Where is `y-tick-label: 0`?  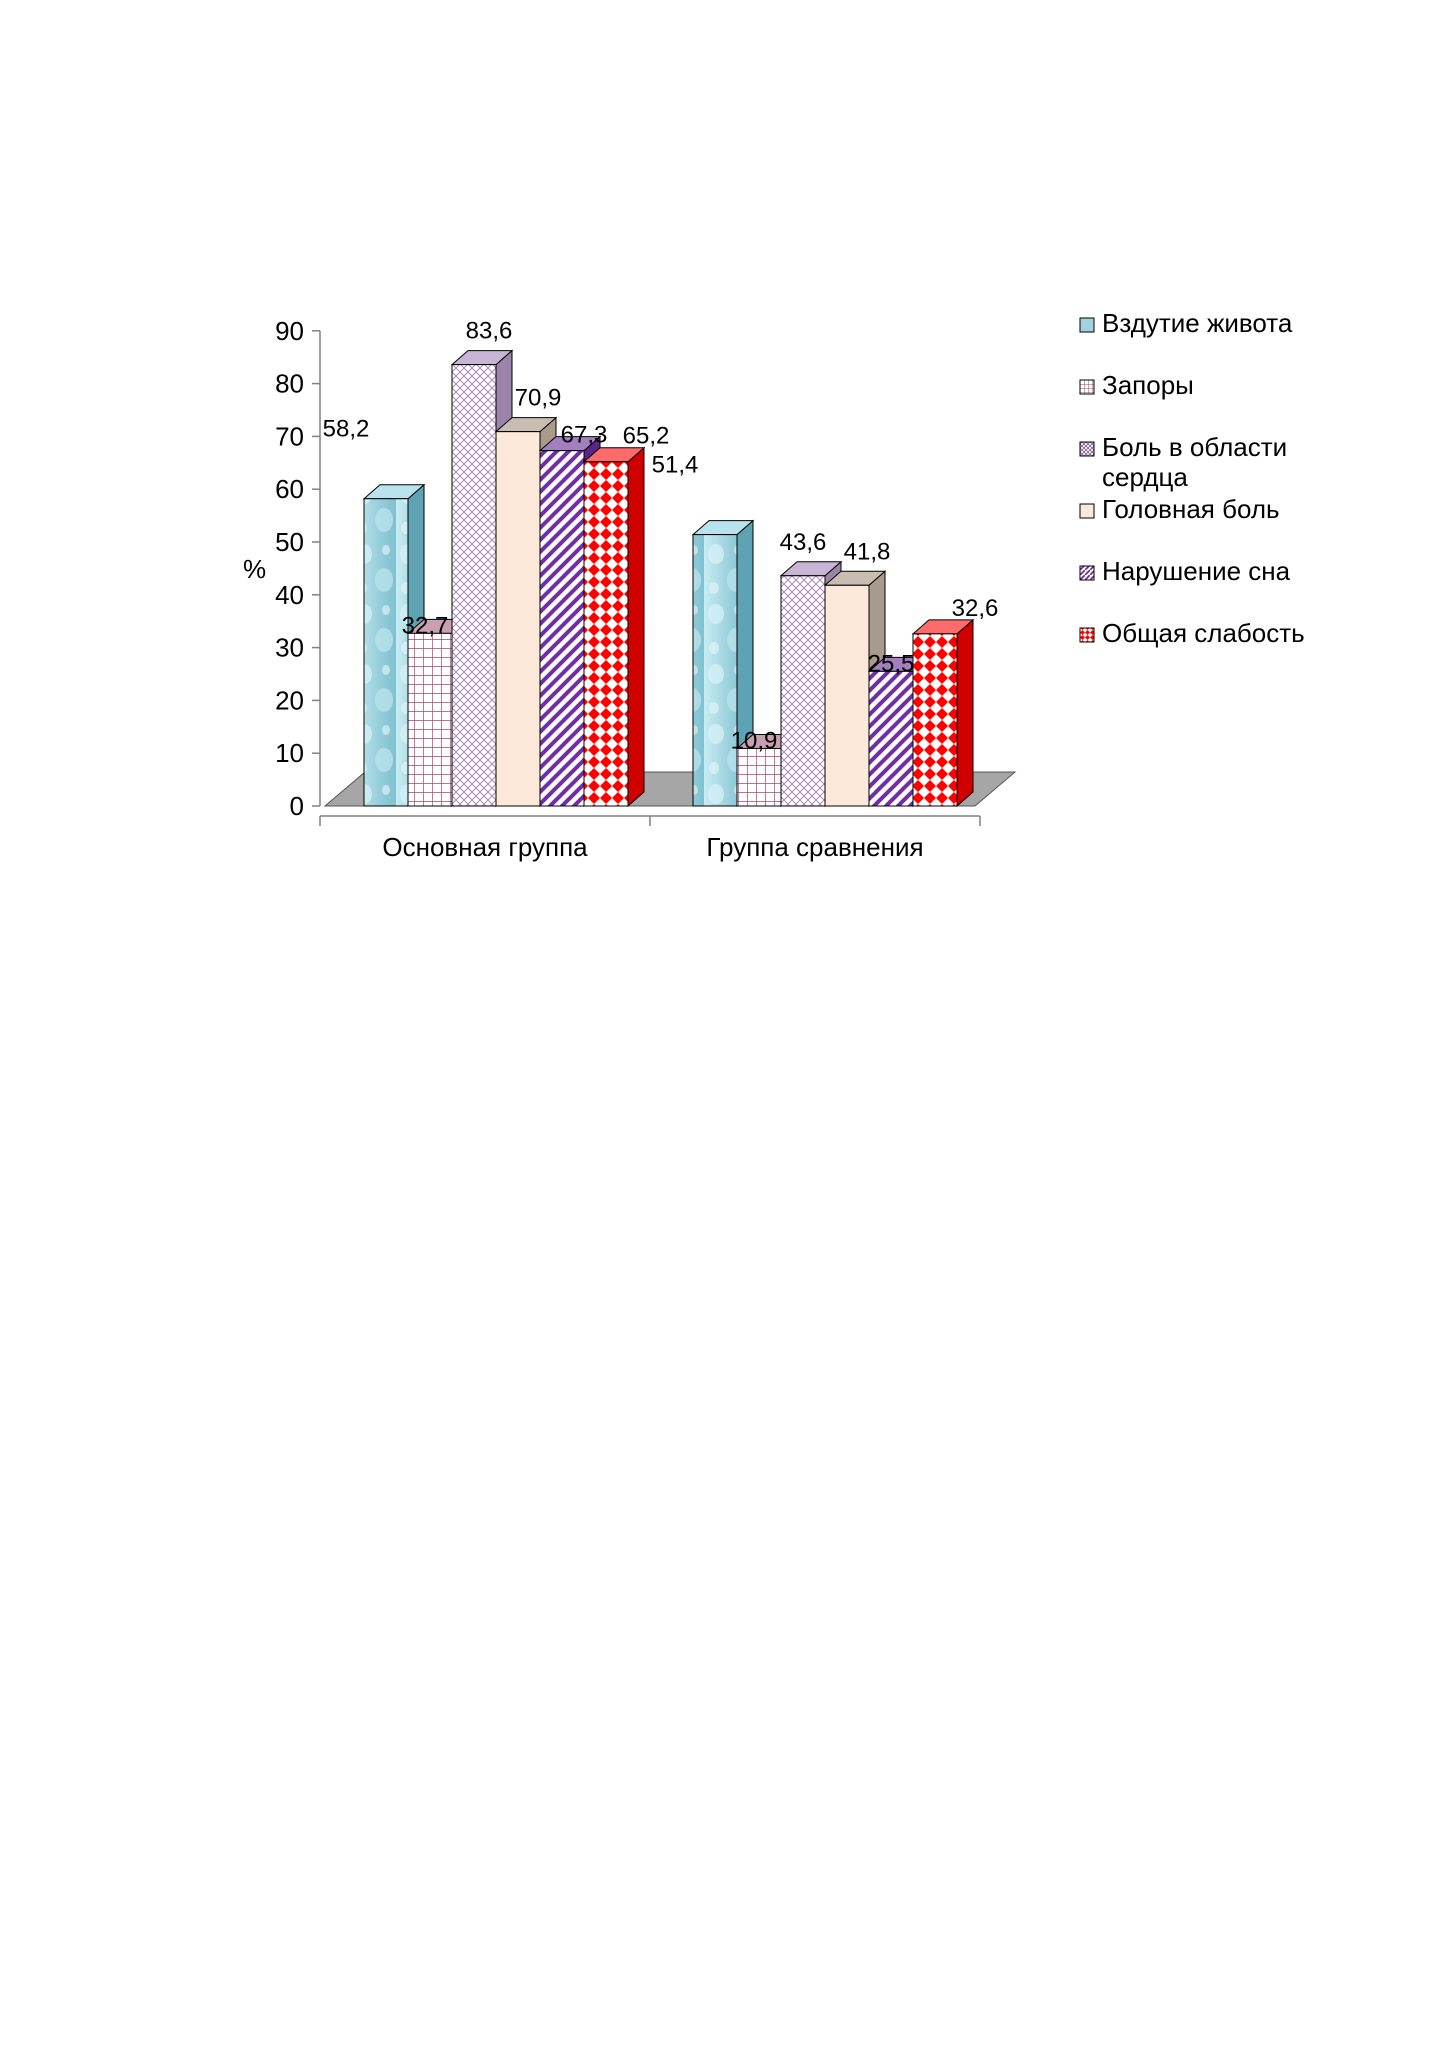
y-tick-label: 0 is located at coordinates (297, 806).